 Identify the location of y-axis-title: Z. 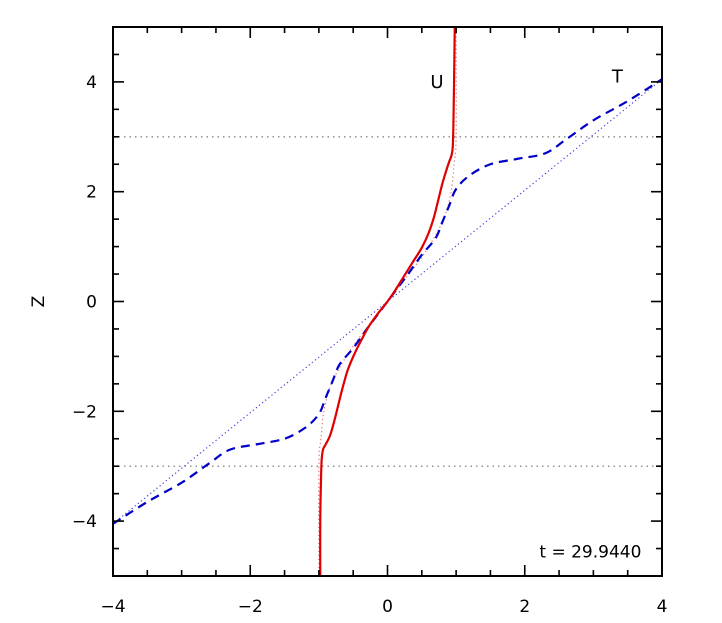
(39, 302).